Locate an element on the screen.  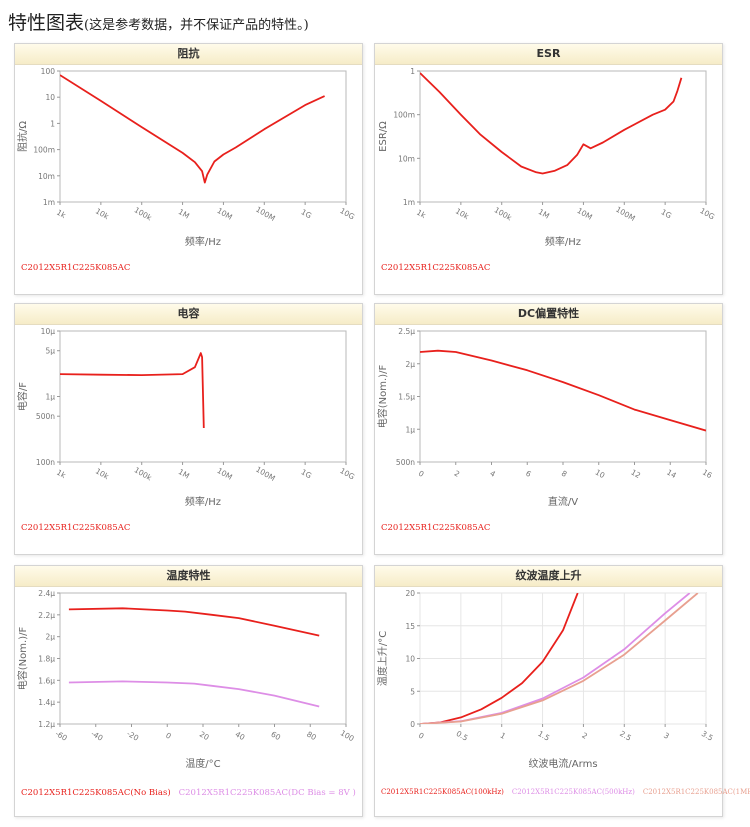
x-tick-label: 3 is located at coordinates (666, 736).